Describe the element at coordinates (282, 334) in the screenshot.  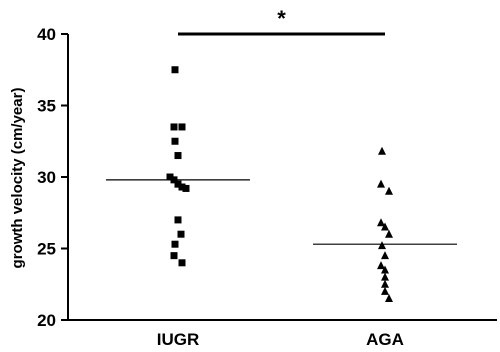
I see `x-axis: IUGR AGA` at that location.